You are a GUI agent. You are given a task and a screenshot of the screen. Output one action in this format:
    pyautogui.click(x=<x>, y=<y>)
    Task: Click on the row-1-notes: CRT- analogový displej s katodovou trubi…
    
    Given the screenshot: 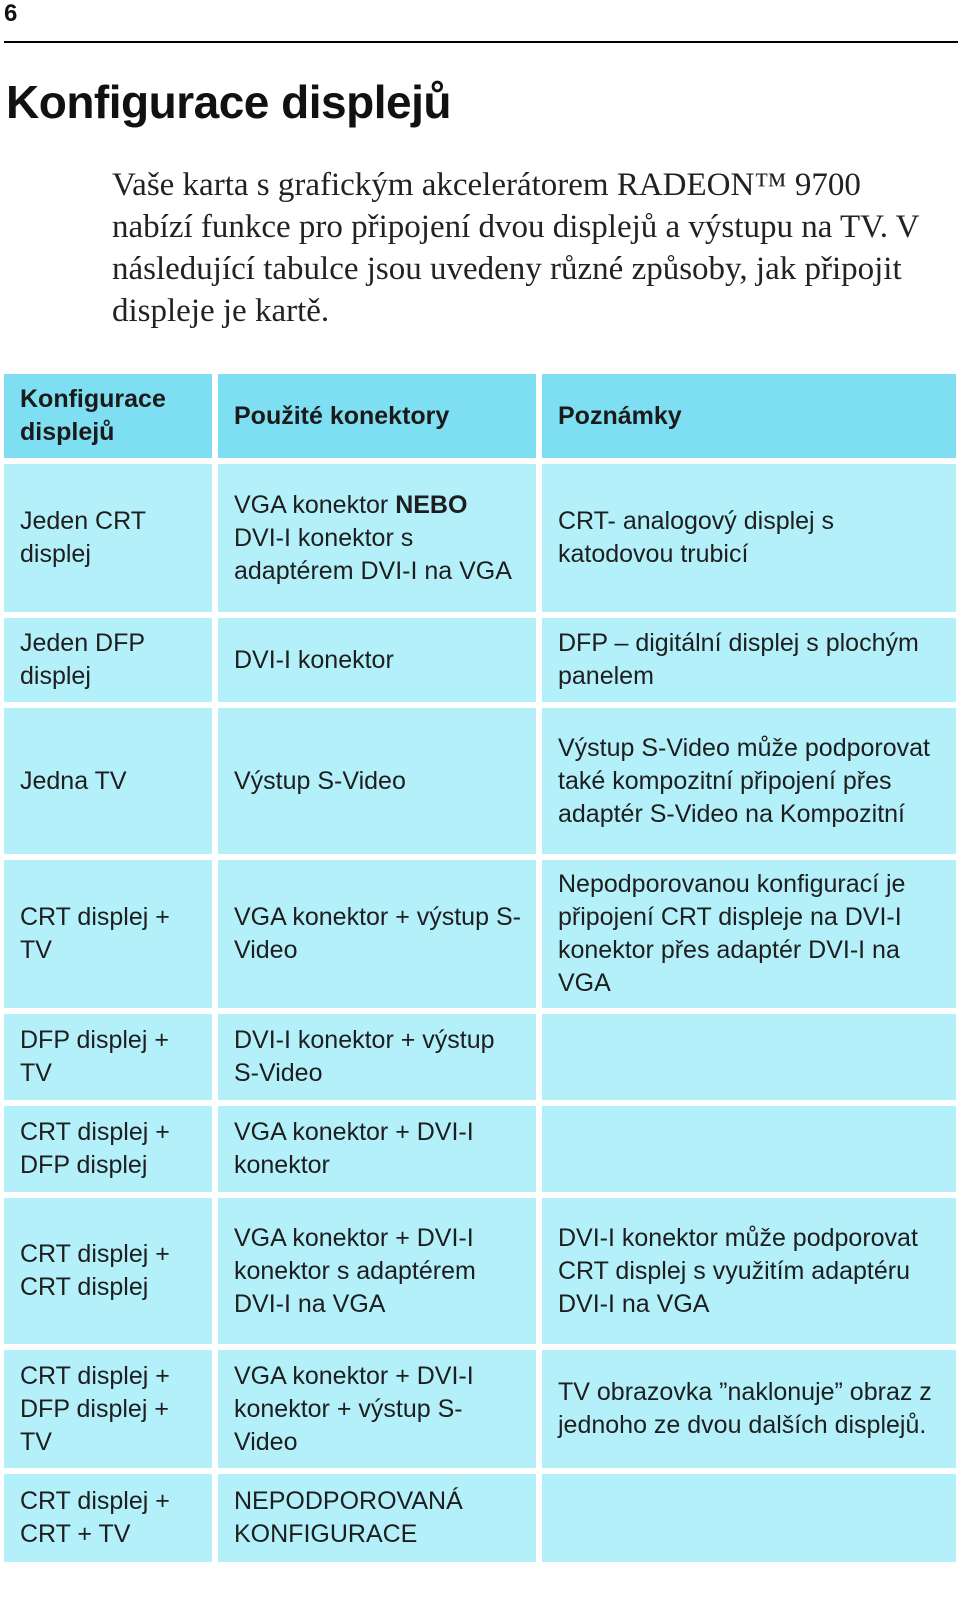 What is the action you would take?
    pyautogui.click(x=749, y=538)
    